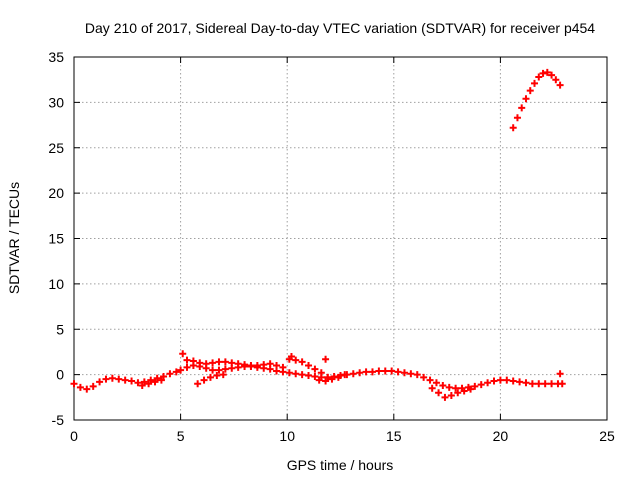 The image size is (640, 480). Describe the element at coordinates (56, 102) in the screenshot. I see `y-tick-label: 30` at that location.